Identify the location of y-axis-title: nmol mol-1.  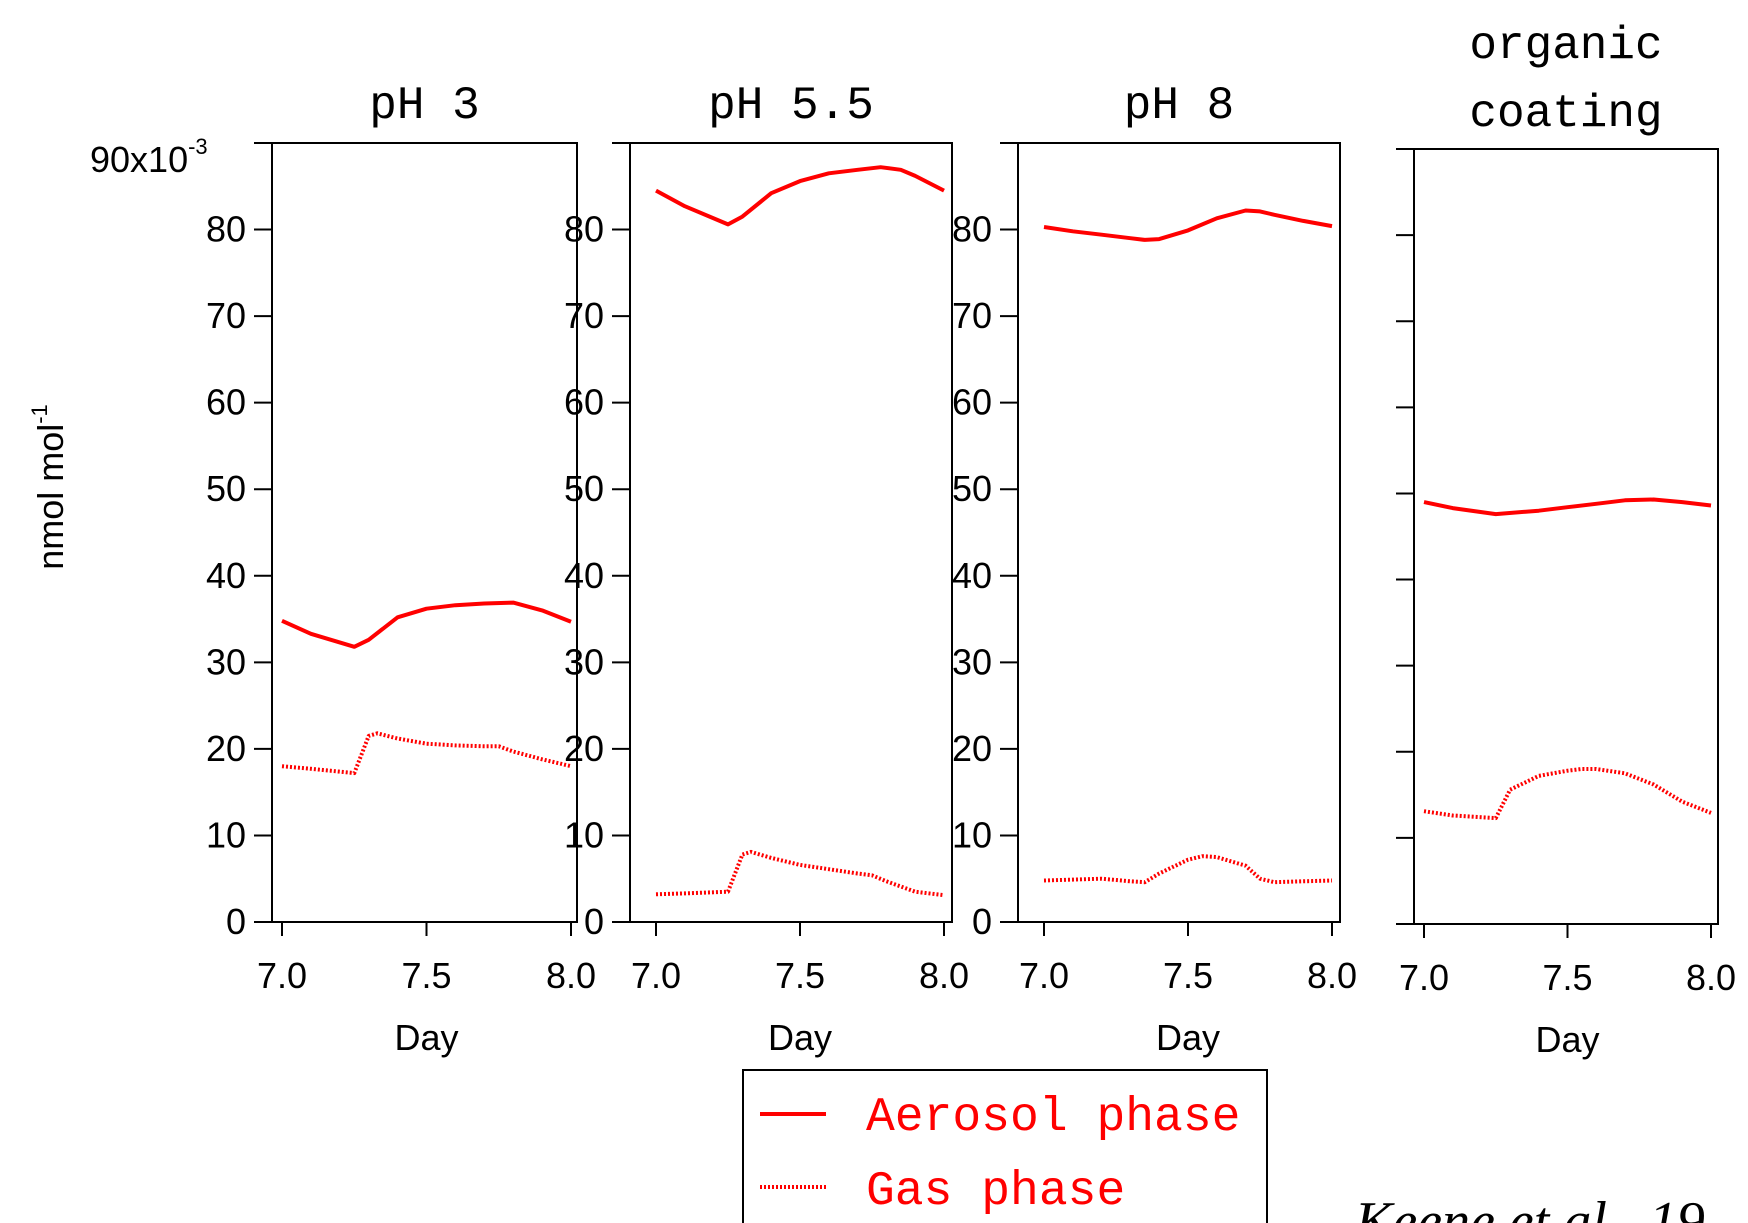
(49, 487).